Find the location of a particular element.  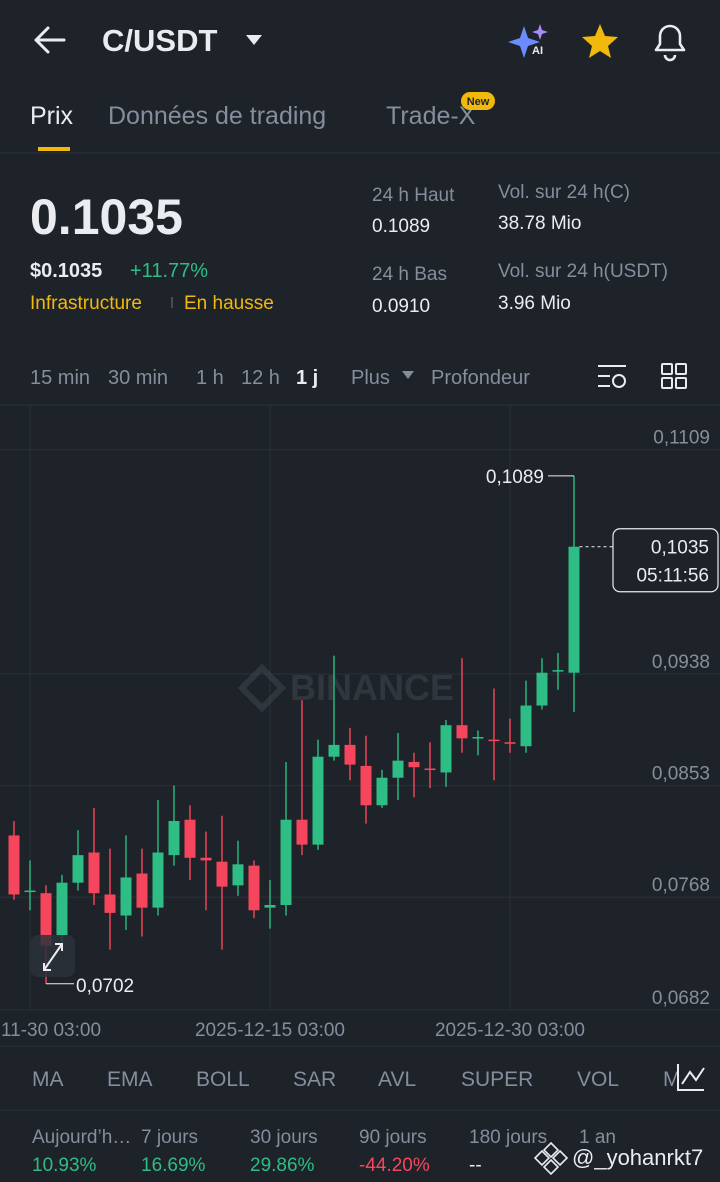

chart-settings-button is located at coordinates (612, 376).